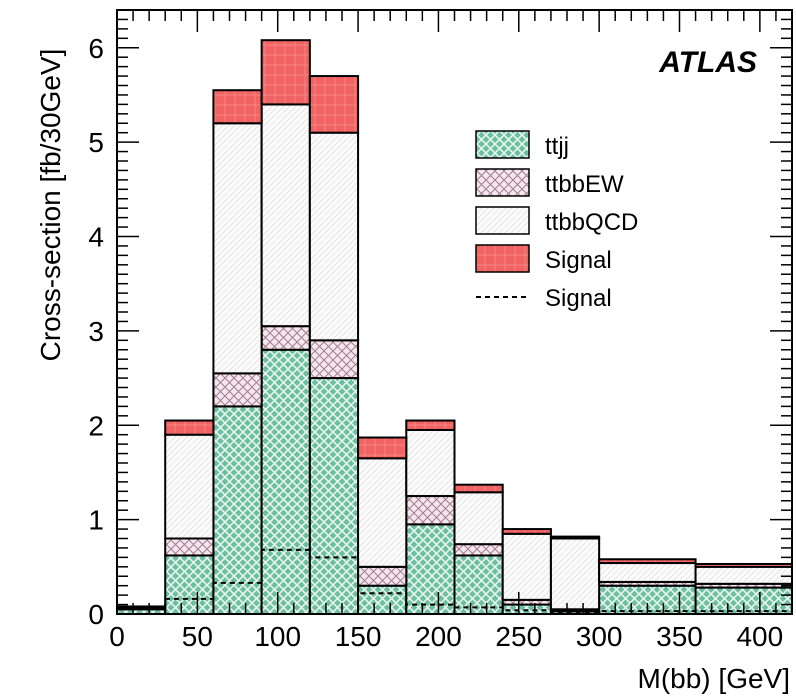 The width and height of the screenshot is (796, 697). What do you see at coordinates (679, 636) in the screenshot?
I see `x-tick-label: 350` at bounding box center [679, 636].